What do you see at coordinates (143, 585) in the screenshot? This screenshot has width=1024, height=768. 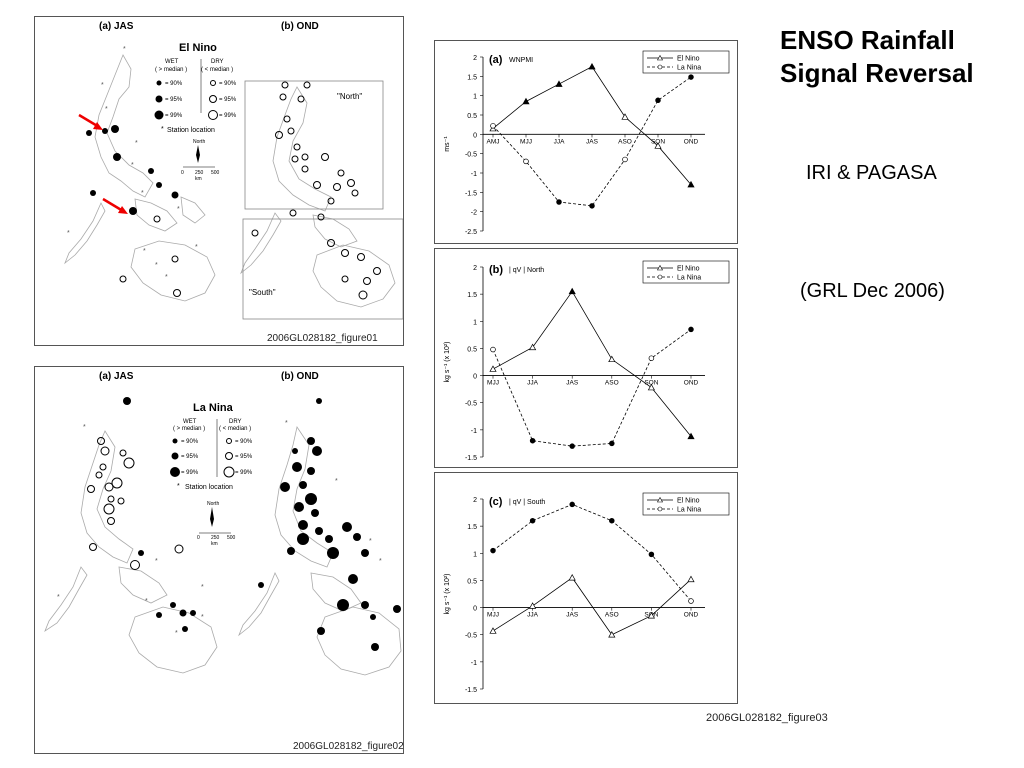 I see `island-outline-jas-visayas` at bounding box center [143, 585].